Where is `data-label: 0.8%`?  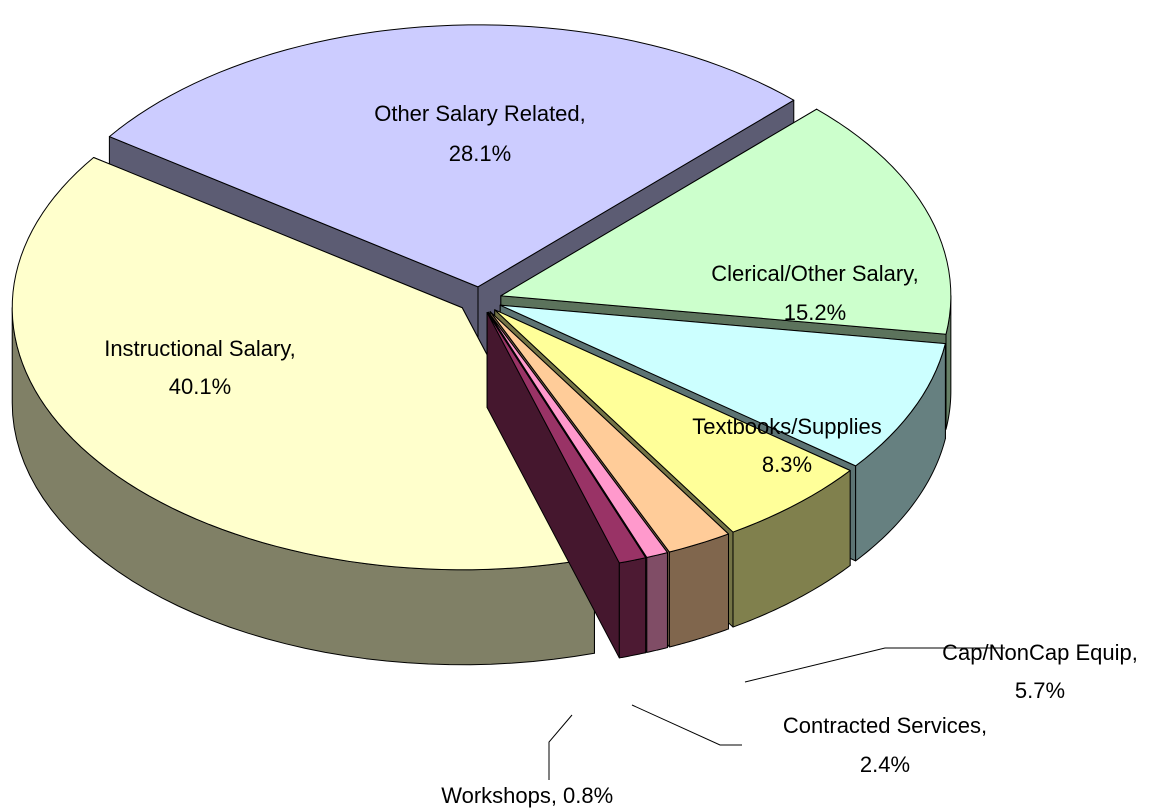 data-label: 0.8% is located at coordinates (588, 795).